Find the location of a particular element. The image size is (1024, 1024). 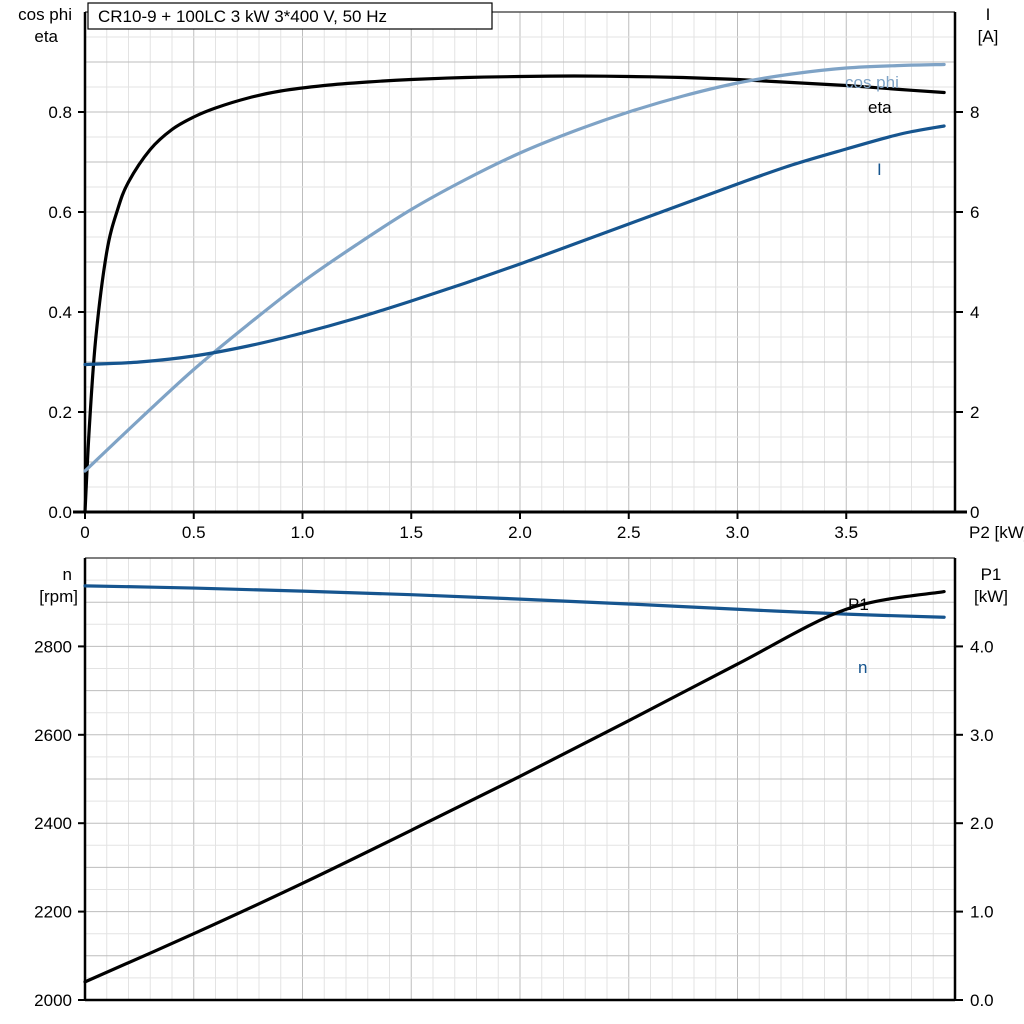

y-tick-label-right-bottom: 3.0 is located at coordinates (982, 735).